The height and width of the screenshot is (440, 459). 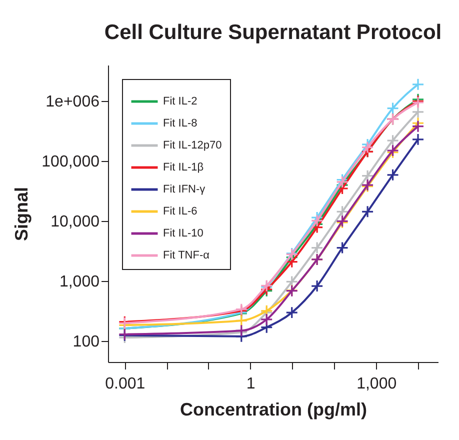 I want to click on y-tick-label: 1,000, so click(x=79, y=282).